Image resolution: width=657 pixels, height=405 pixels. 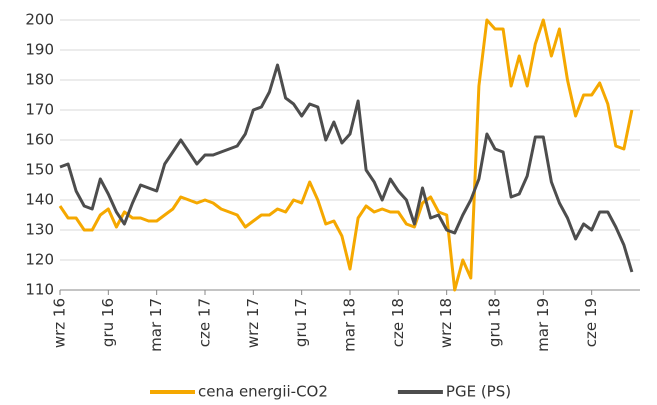 What do you see at coordinates (156, 325) in the screenshot?
I see `x-tick-label: mar 17` at bounding box center [156, 325].